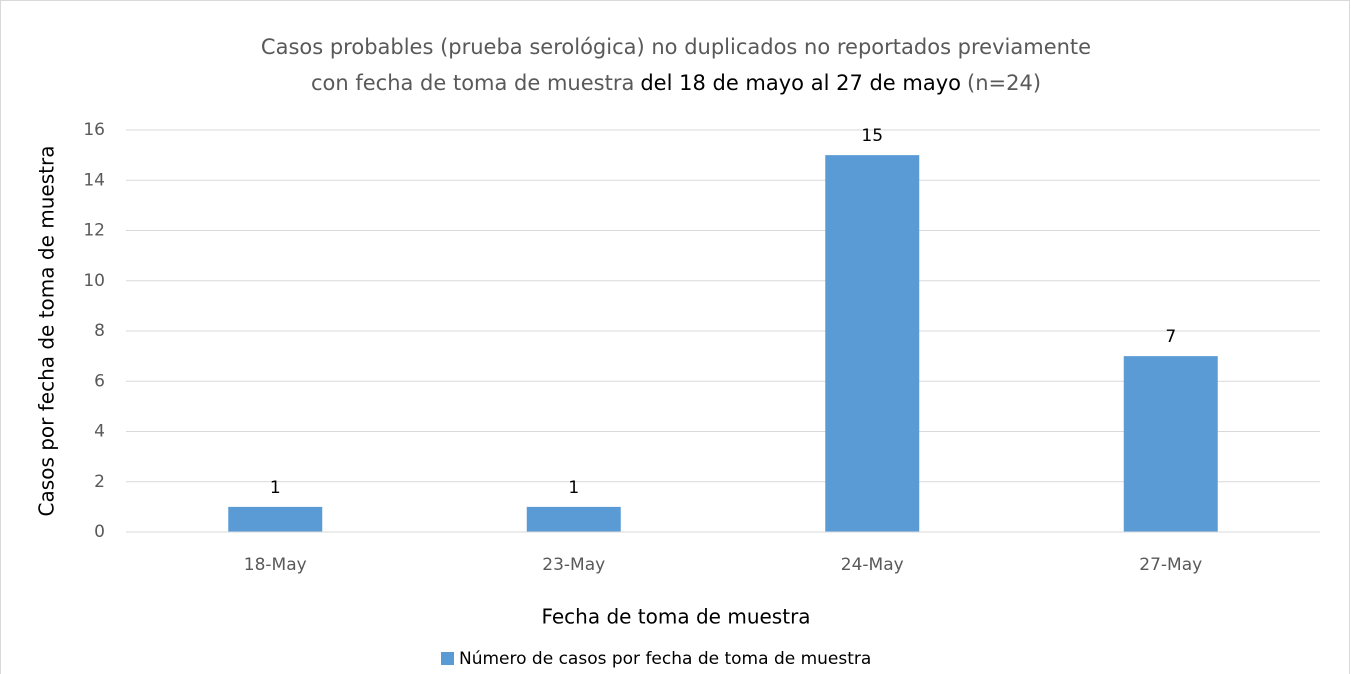  What do you see at coordinates (99, 381) in the screenshot?
I see `y-tick-label: 6` at bounding box center [99, 381].